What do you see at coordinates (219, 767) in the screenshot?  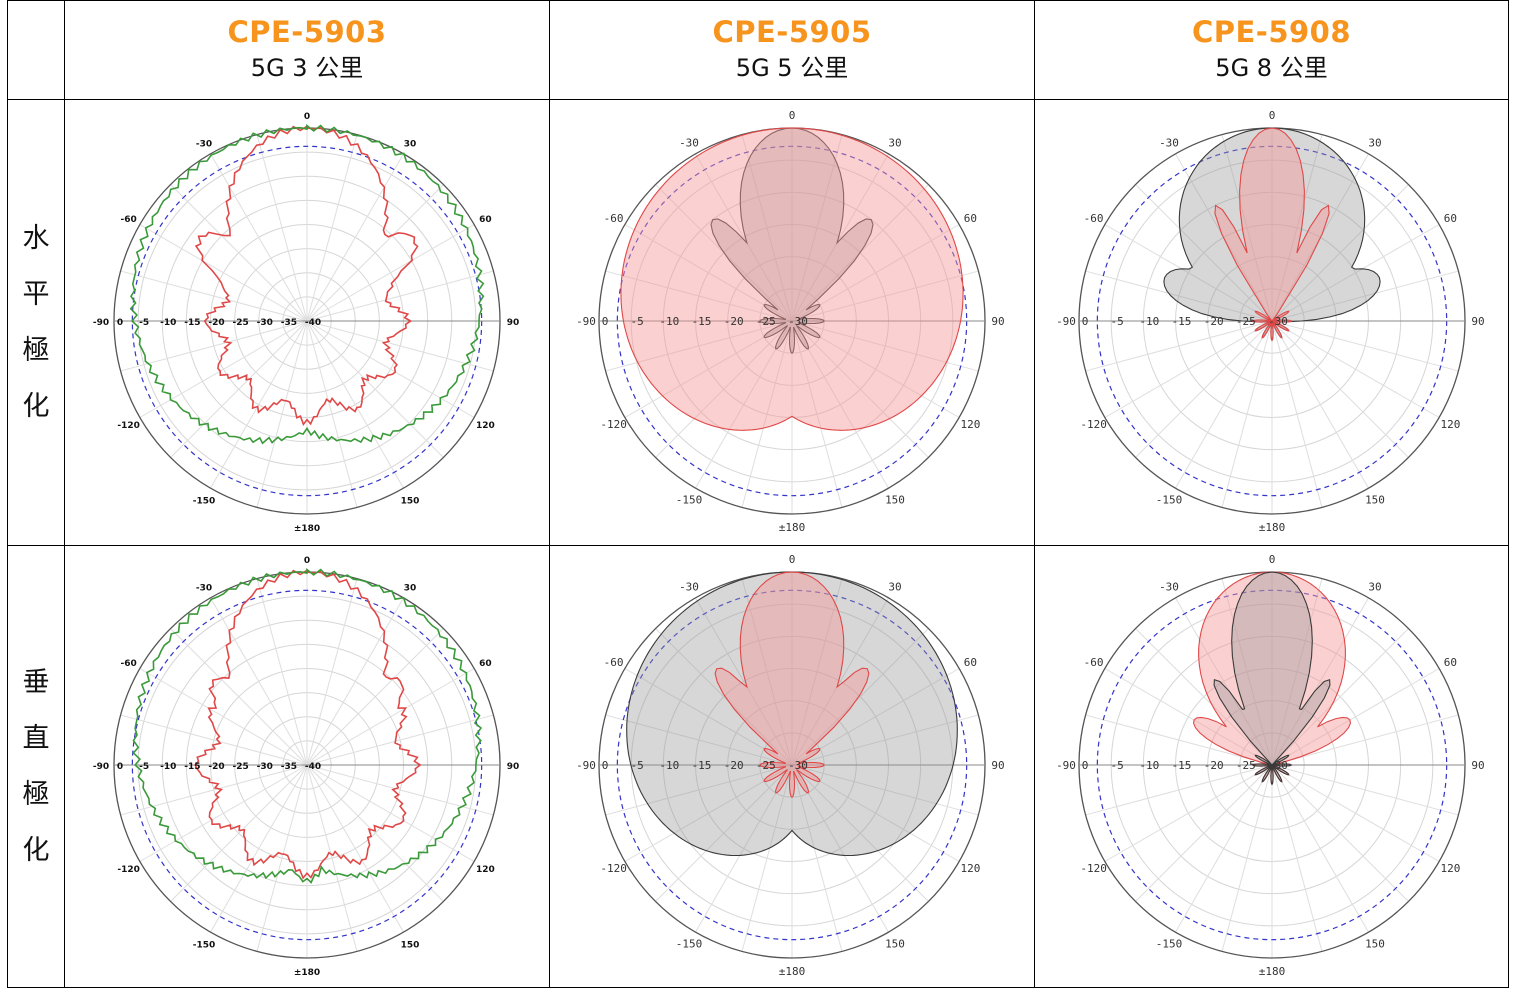 I see `radial-labels: 0 -5 -10 -15 -20 -25 -30 -35 -40` at bounding box center [219, 767].